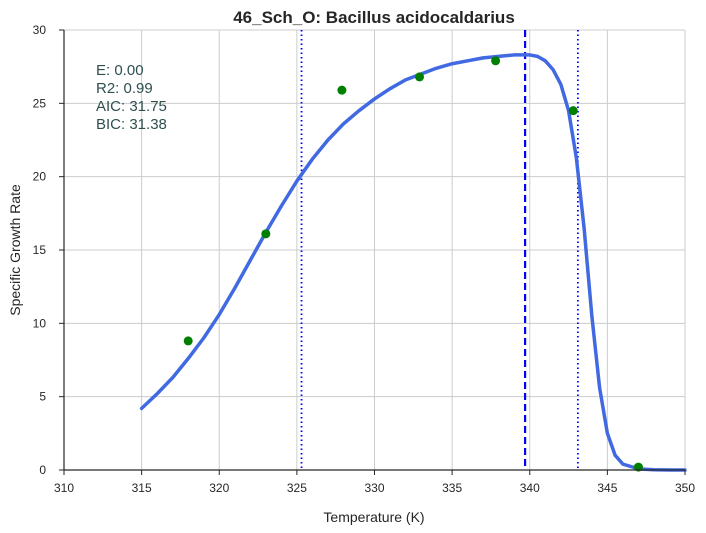 The width and height of the screenshot is (706, 533). I want to click on chart-title: 46_Sch_O: Bacillus acidocaldarius, so click(374, 17).